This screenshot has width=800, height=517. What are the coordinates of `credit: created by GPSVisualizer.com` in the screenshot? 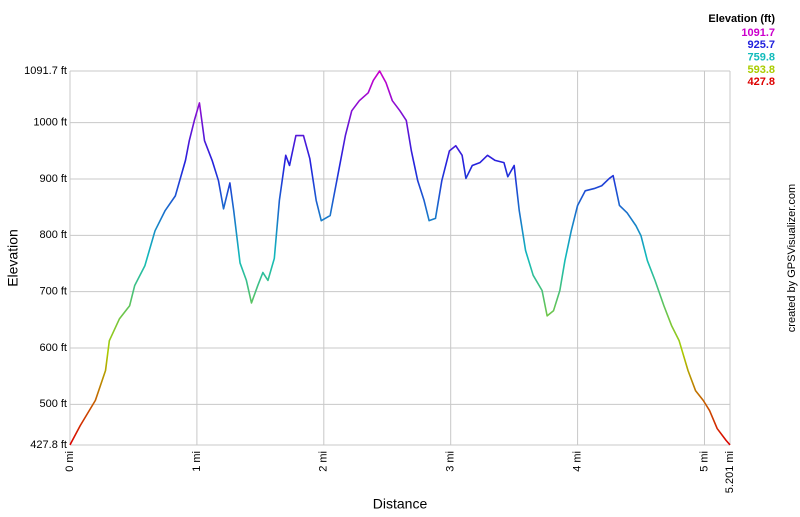 It's located at (792, 258).